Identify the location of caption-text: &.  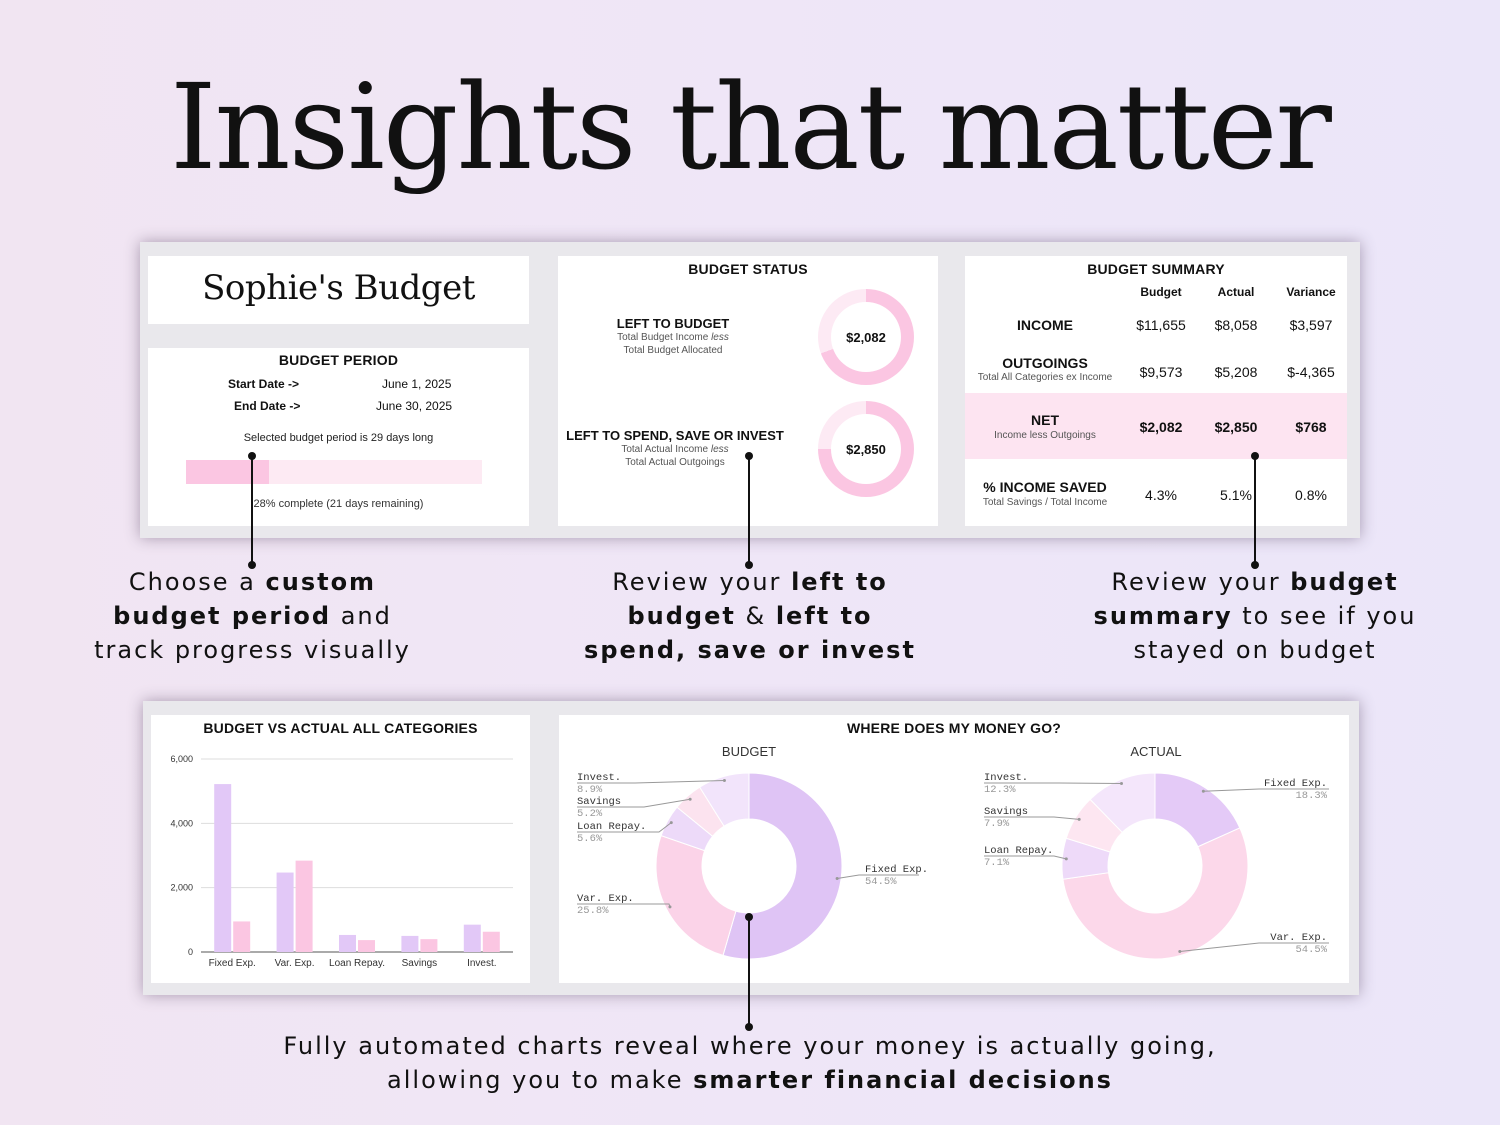
(755, 616).